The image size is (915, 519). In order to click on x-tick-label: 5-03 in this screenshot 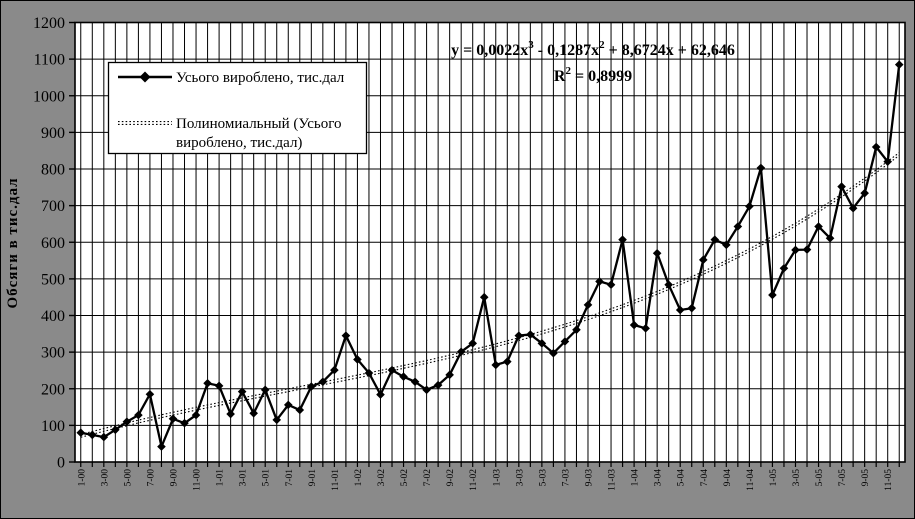, I will do `click(543, 478)`.